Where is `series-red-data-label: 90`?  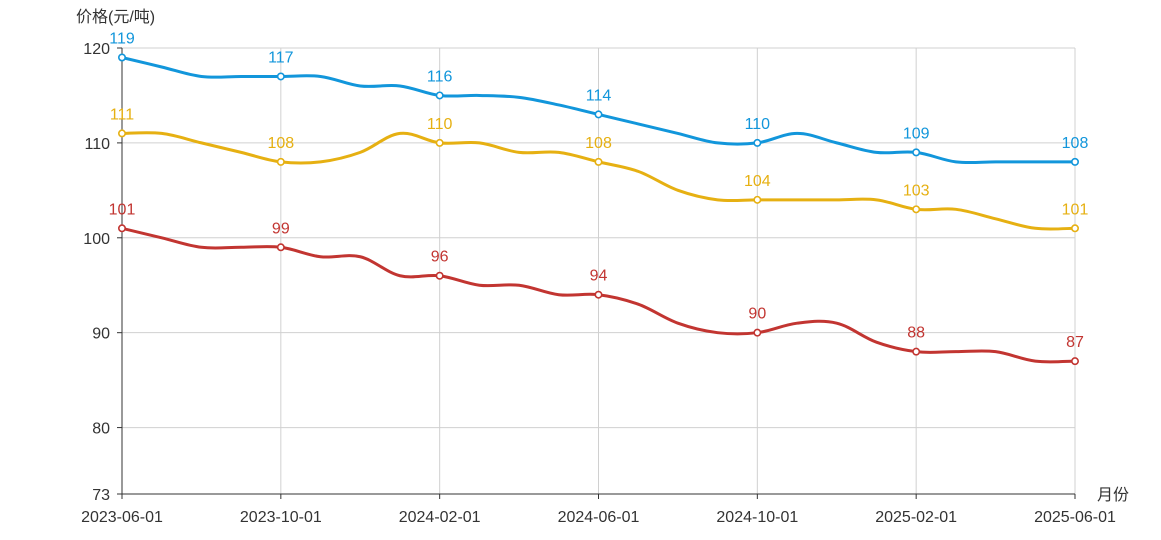 series-red-data-label: 90 is located at coordinates (757, 314).